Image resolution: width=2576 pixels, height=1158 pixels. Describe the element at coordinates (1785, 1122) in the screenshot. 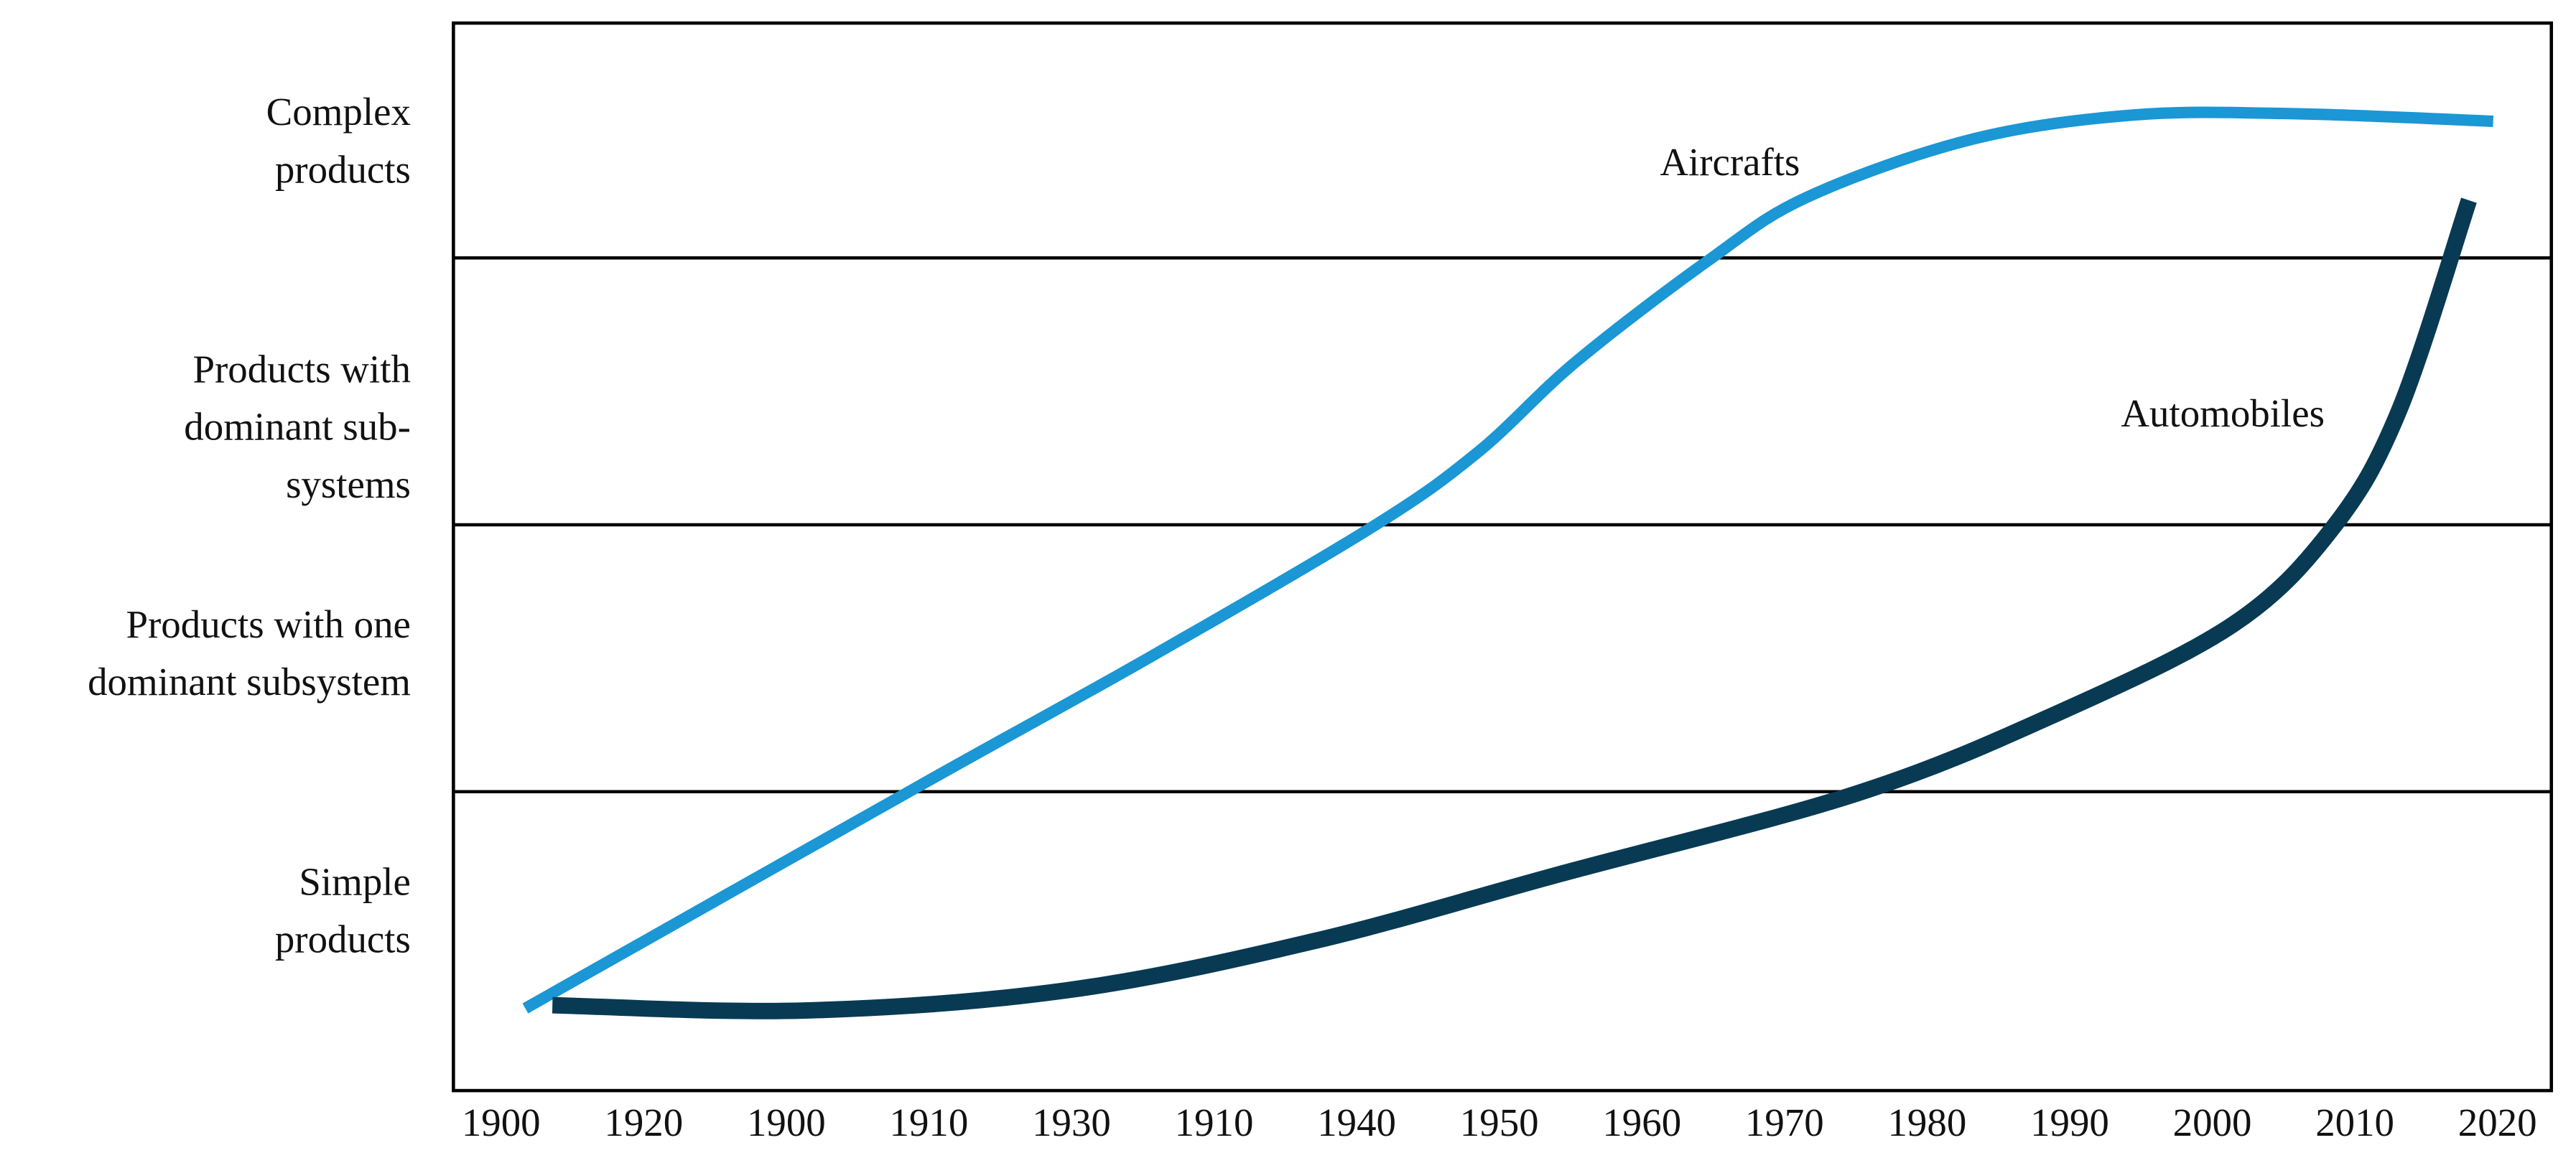

I see `x-tick-label: 1970` at that location.